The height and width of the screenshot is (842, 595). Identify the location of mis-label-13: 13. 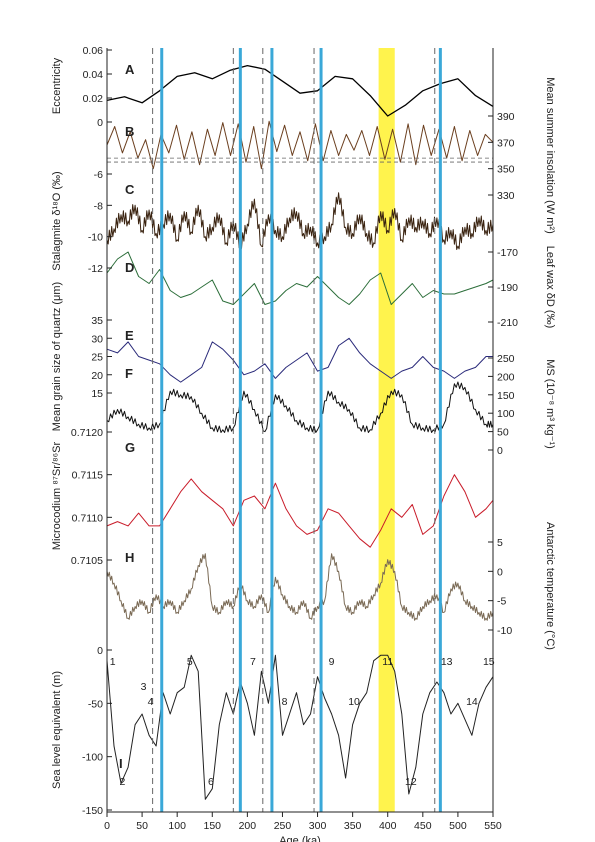
(447, 662).